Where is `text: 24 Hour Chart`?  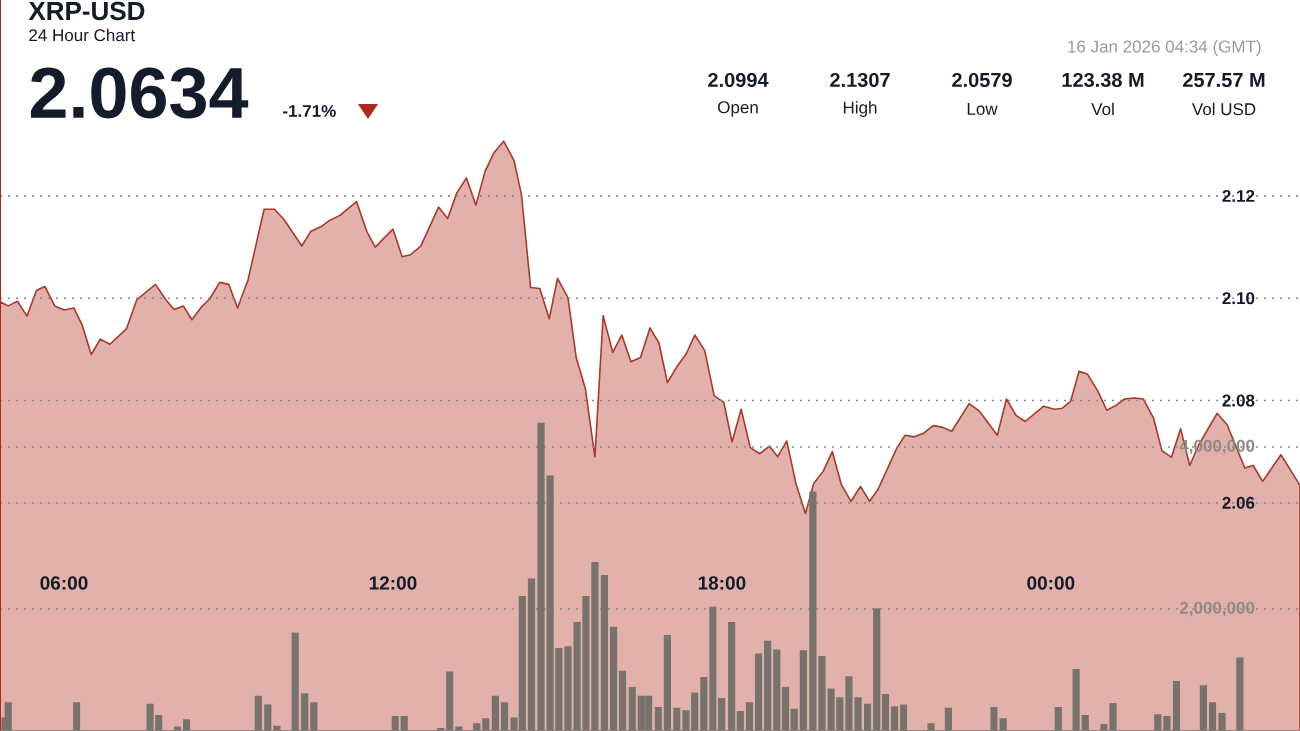 text: 24 Hour Chart is located at coordinates (82, 35).